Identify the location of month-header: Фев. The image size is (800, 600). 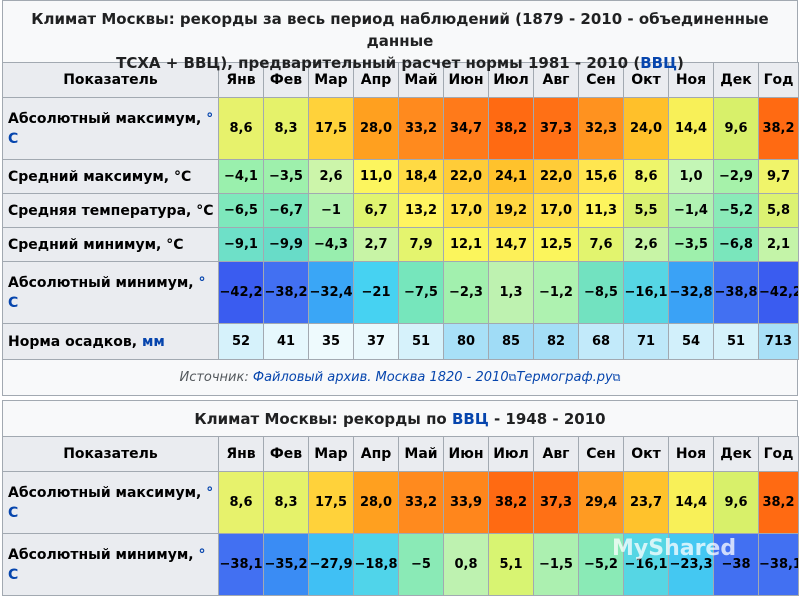
(286, 454).